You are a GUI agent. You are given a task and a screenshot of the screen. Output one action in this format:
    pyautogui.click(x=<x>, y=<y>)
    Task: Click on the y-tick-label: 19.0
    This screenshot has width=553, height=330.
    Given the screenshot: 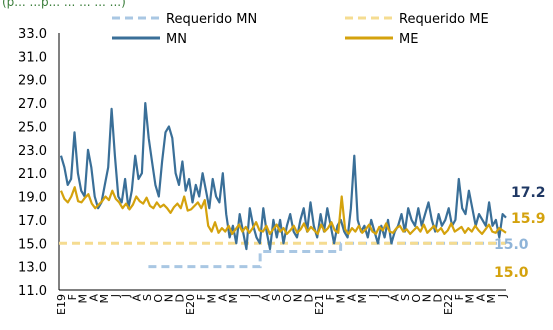 What is the action you would take?
    pyautogui.click(x=32, y=198)
    